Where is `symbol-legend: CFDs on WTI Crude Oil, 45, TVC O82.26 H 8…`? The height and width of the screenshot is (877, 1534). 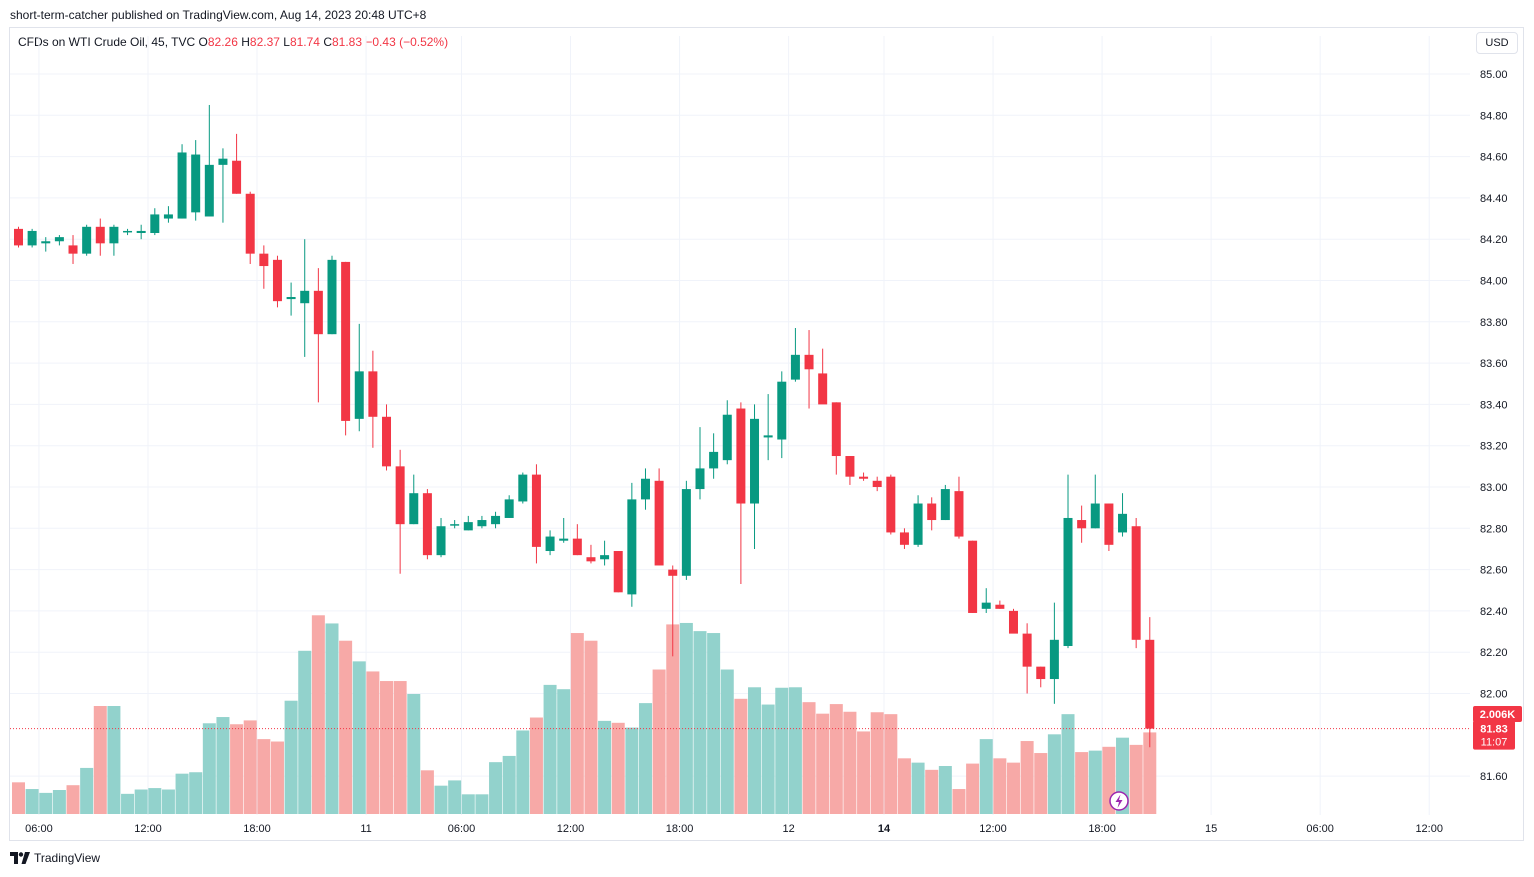
symbol-legend: CFDs on WTI Crude Oil, 45, TVC O82.26 H 8… is located at coordinates (233, 42).